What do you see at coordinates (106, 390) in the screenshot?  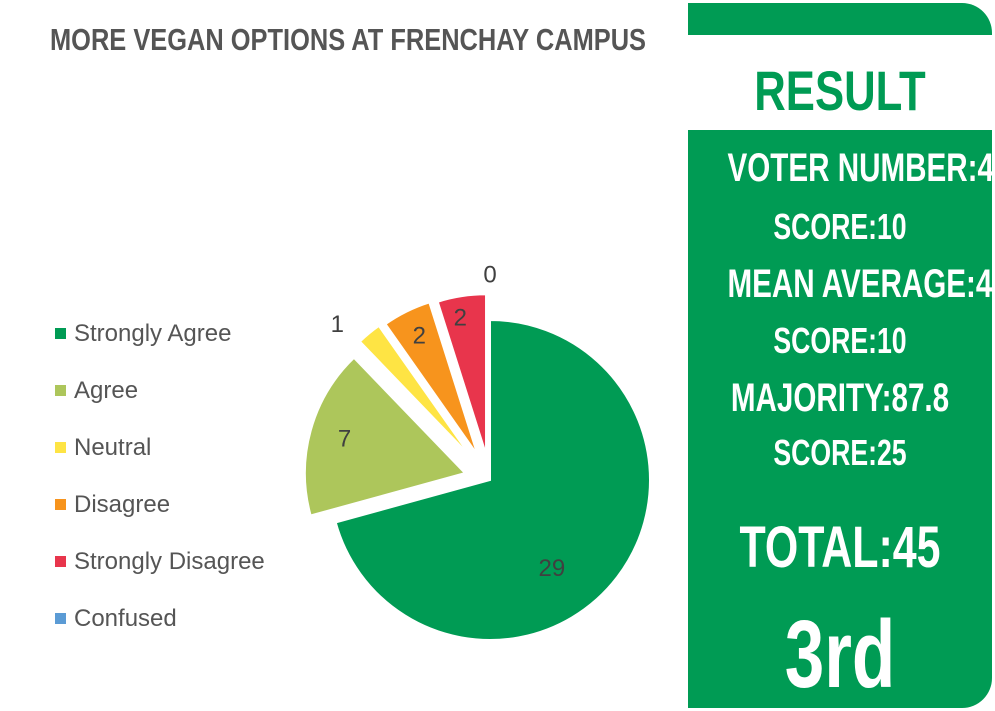 I see `legend-label: Agree` at bounding box center [106, 390].